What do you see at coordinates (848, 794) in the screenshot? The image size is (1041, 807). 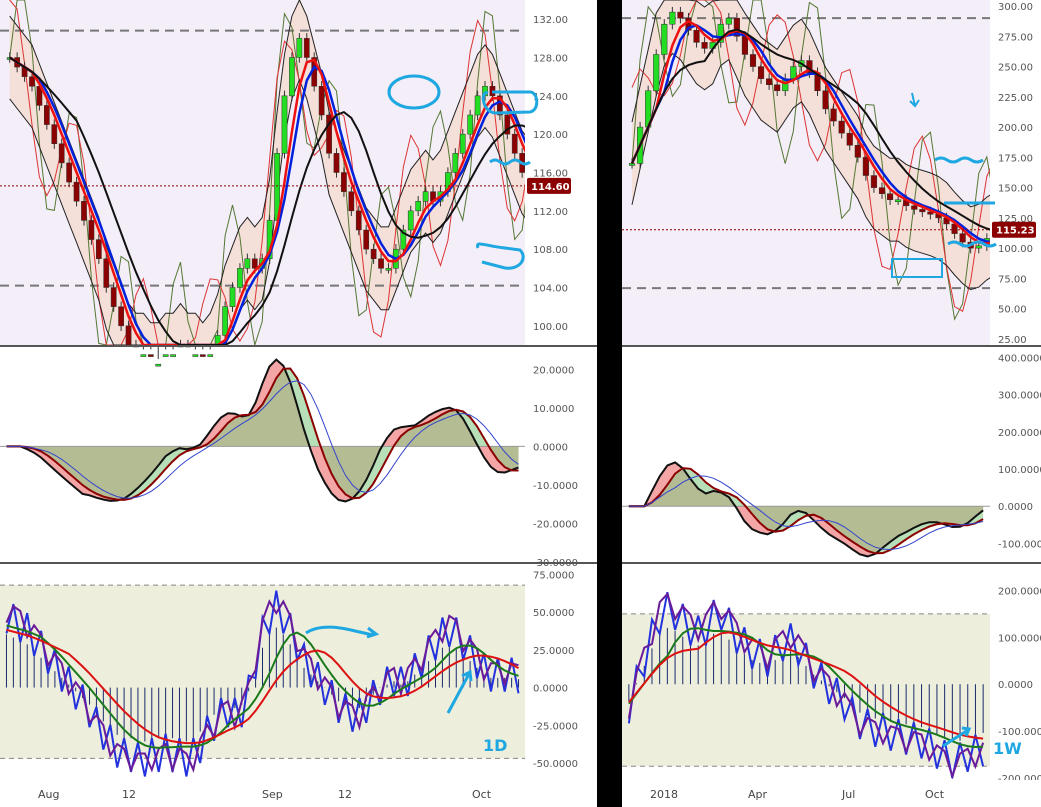 I see `time-axis-label-right: Jul` at bounding box center [848, 794].